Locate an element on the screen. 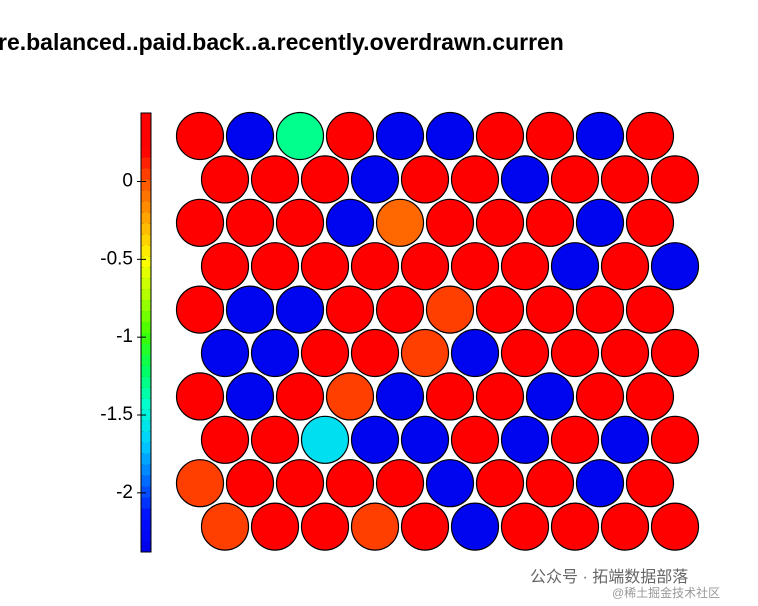 Image resolution: width=758 pixels, height=606 pixels. watermark: 公众号 · 拓端数据部落 is located at coordinates (609, 577).